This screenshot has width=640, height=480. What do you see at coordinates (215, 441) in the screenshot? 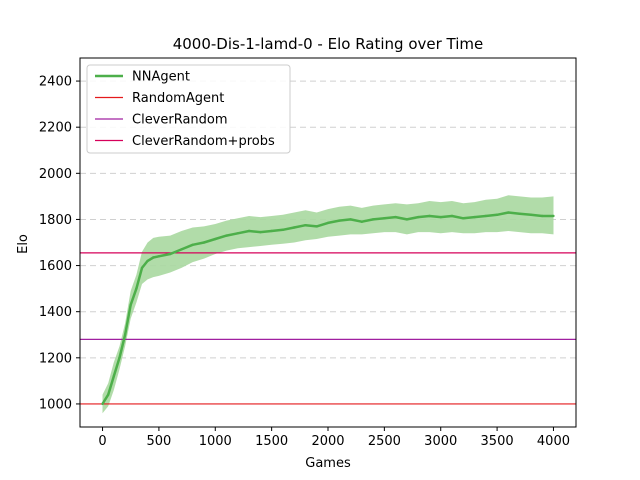
I see `x-tick-label: 1000` at bounding box center [215, 441].